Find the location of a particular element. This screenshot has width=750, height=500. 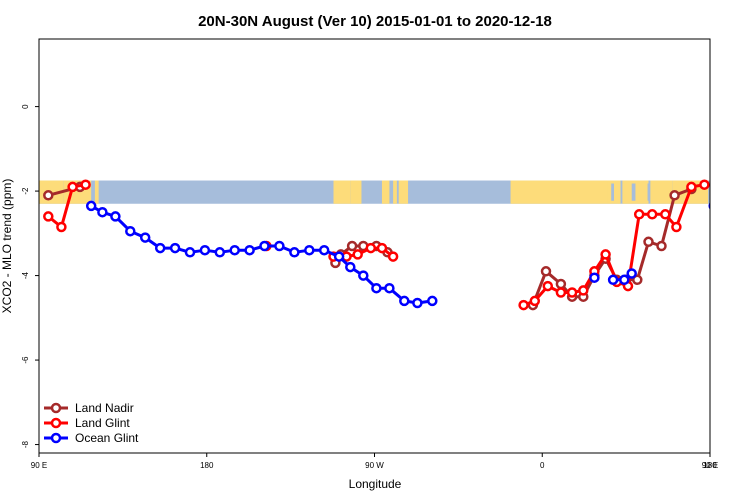

x-tick-label: 0 is located at coordinates (542, 465).